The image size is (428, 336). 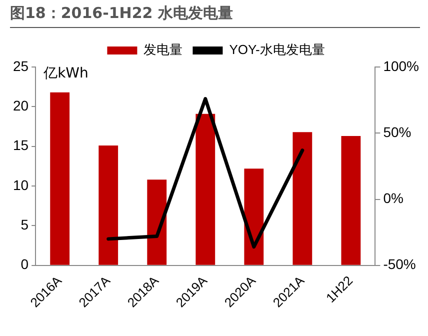 I want to click on y-tick-label: 25, so click(x=20, y=66).